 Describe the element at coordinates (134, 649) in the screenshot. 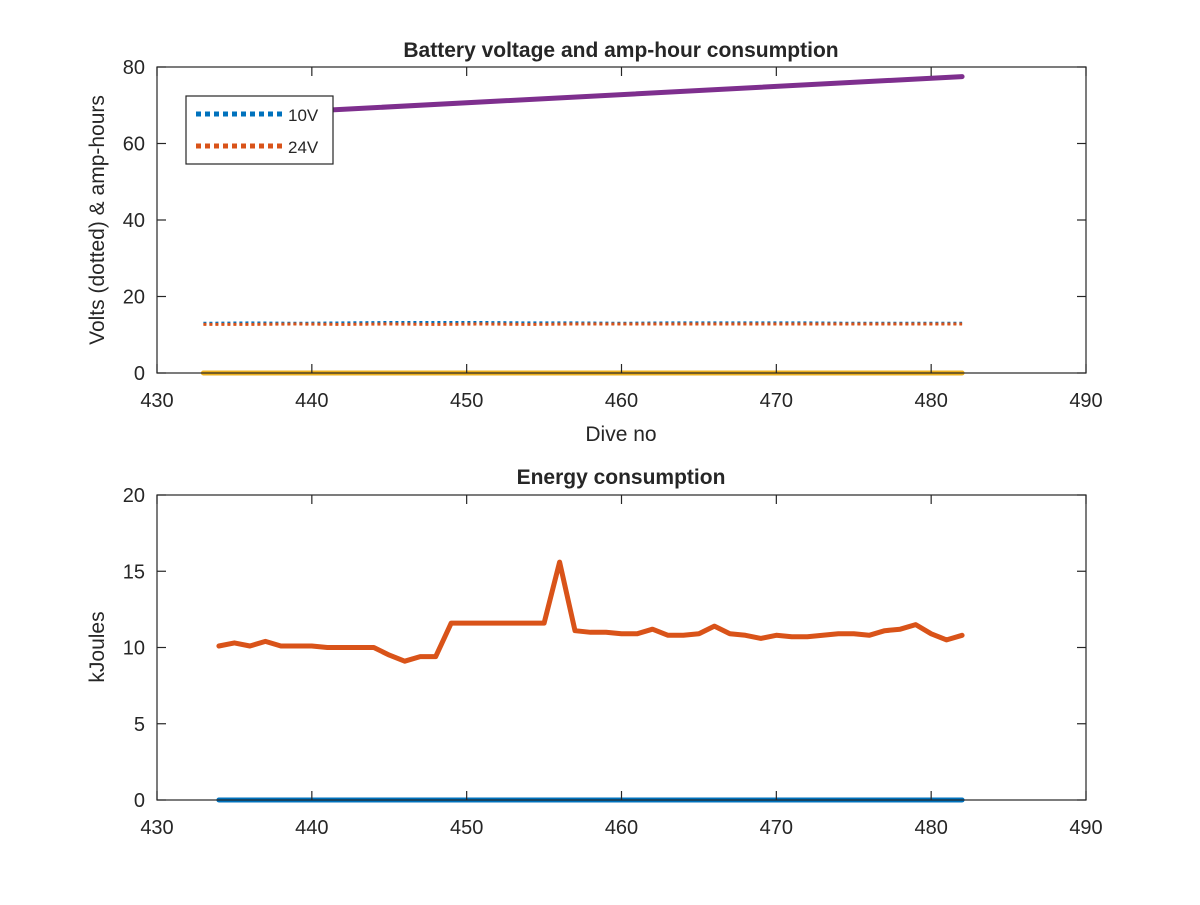

I see `y-tick-label: 10` at that location.